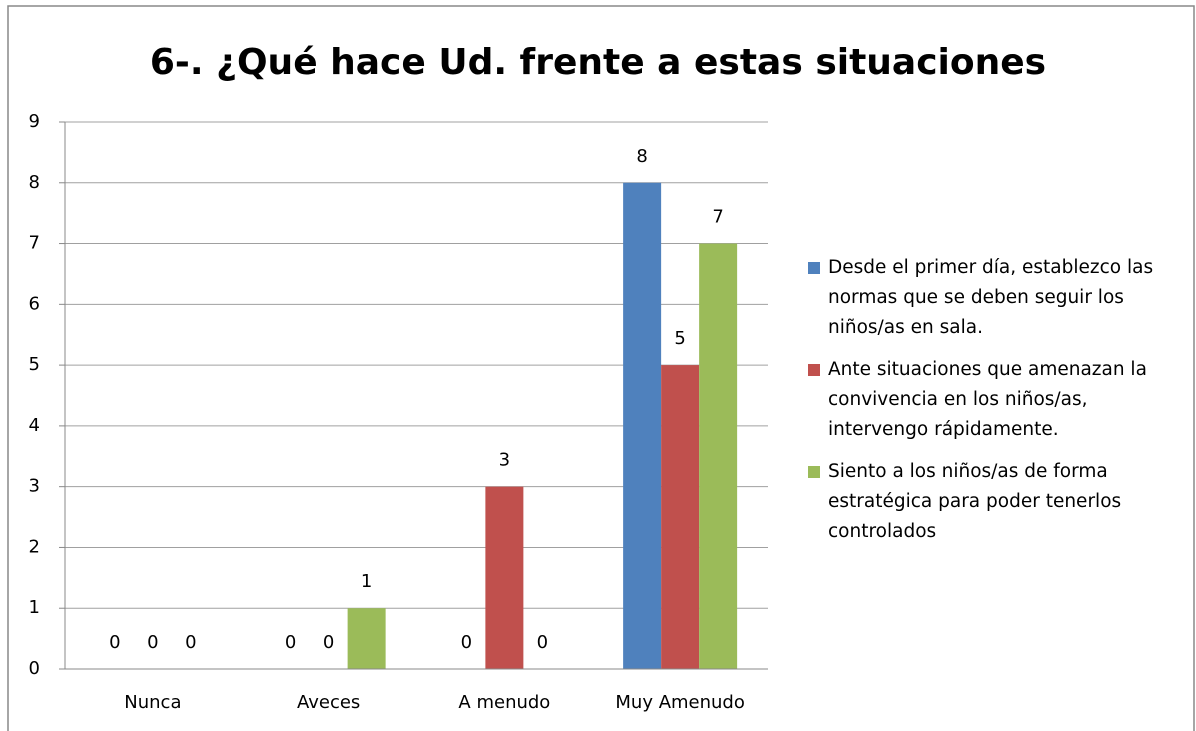  I want to click on x-tick-label: A menudo, so click(504, 702).